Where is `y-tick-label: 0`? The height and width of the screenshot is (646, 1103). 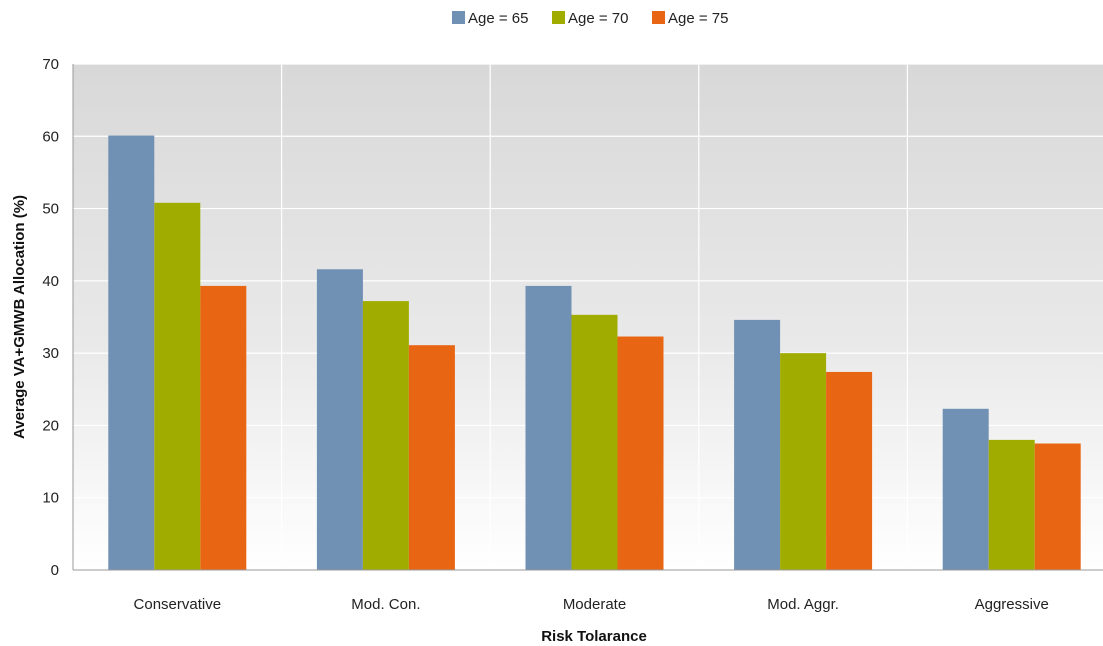
y-tick-label: 0 is located at coordinates (55, 570).